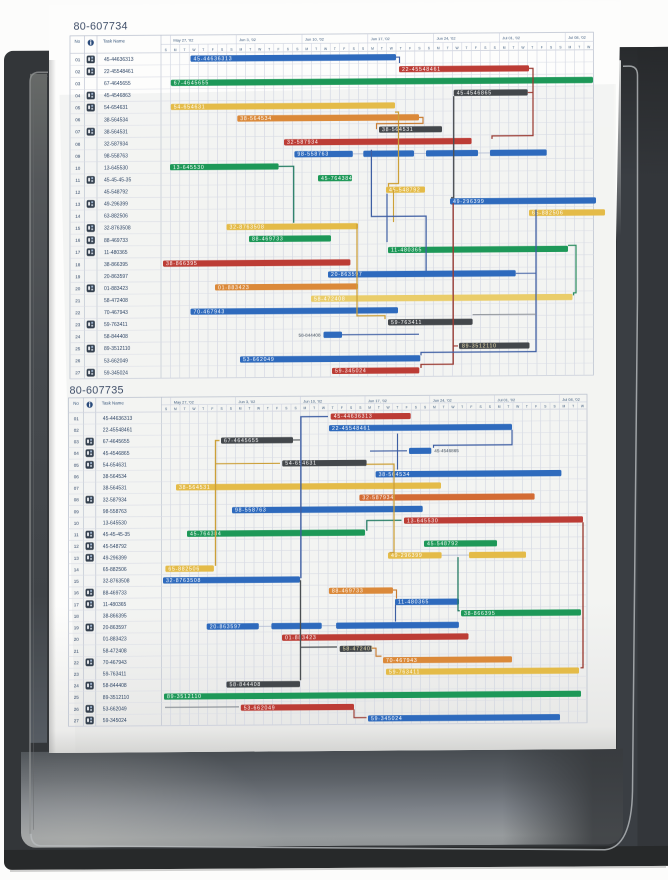 The height and width of the screenshot is (880, 668). I want to click on svg-text: 98-558763, so click(251, 511).